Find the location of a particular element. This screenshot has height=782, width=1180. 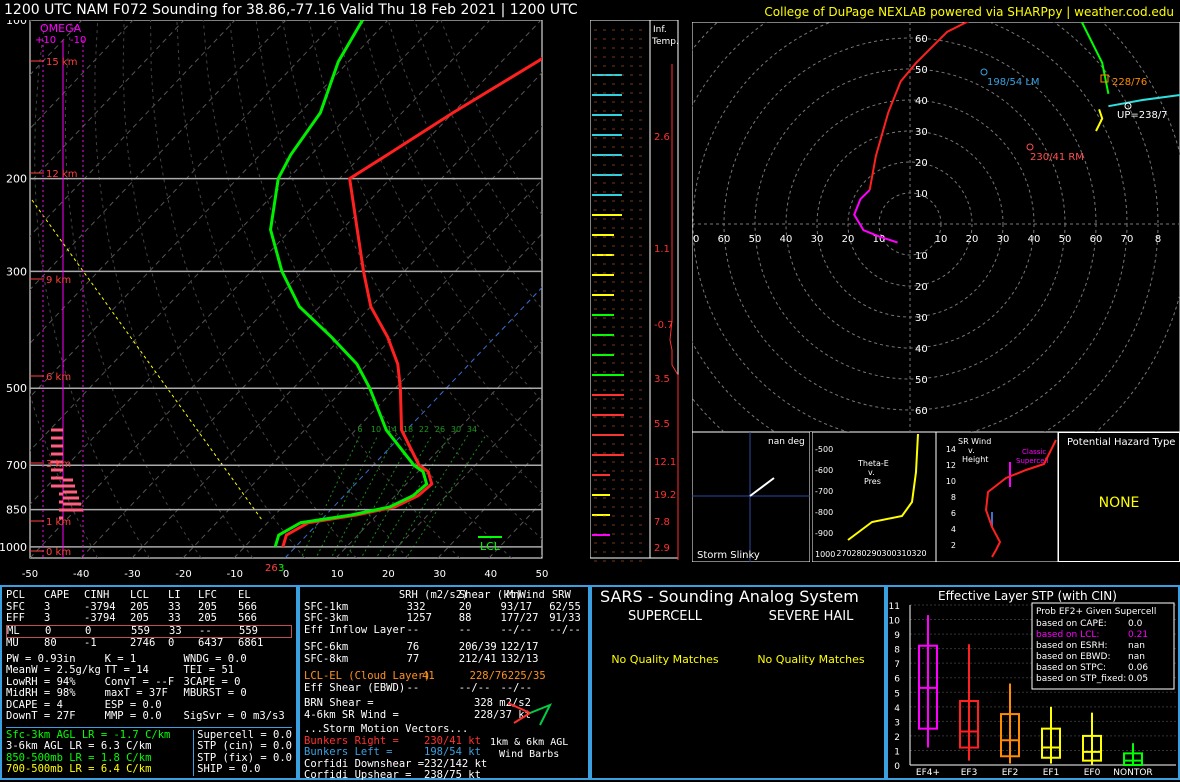

hodograph-y-label: 10 is located at coordinates (921, 194).